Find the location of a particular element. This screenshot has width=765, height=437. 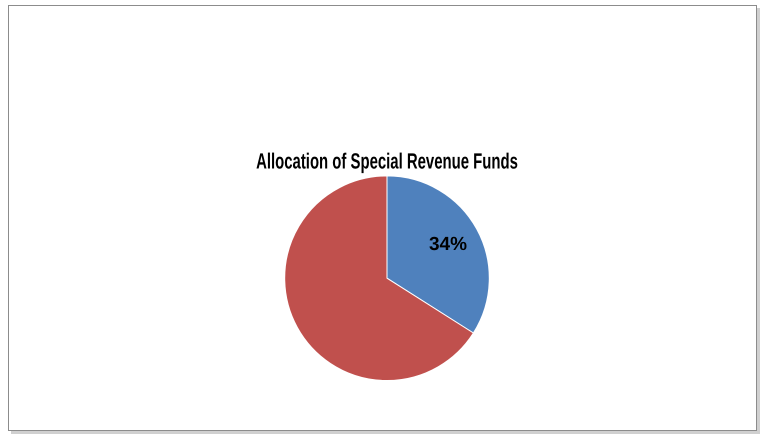

data-label: 34% is located at coordinates (448, 244).